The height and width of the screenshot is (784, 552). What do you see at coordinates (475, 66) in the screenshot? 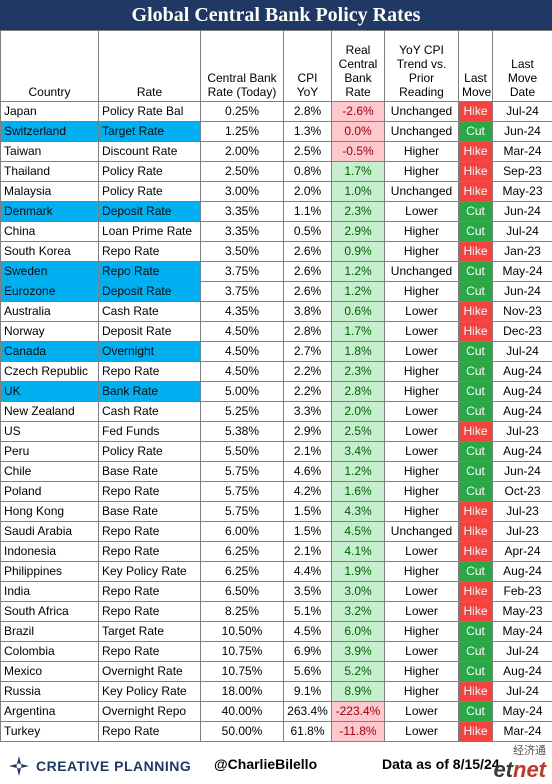
I see `col-header-last-move: Last Move` at bounding box center [475, 66].